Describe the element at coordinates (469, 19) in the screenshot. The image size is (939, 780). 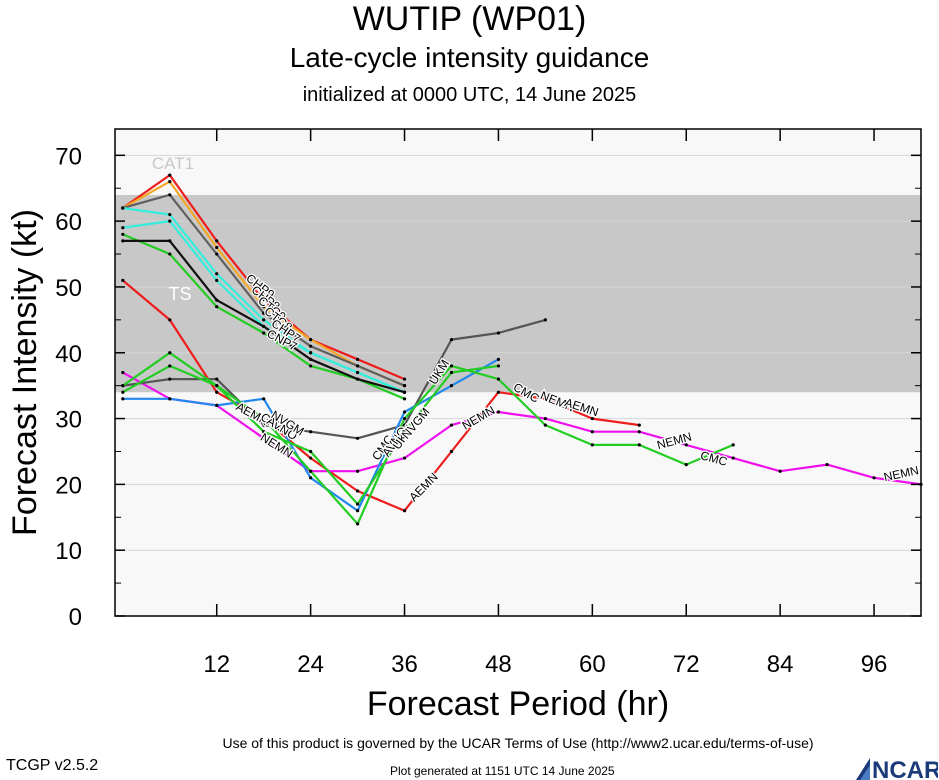
I see `chart-title: WUTIP (WP01)` at that location.